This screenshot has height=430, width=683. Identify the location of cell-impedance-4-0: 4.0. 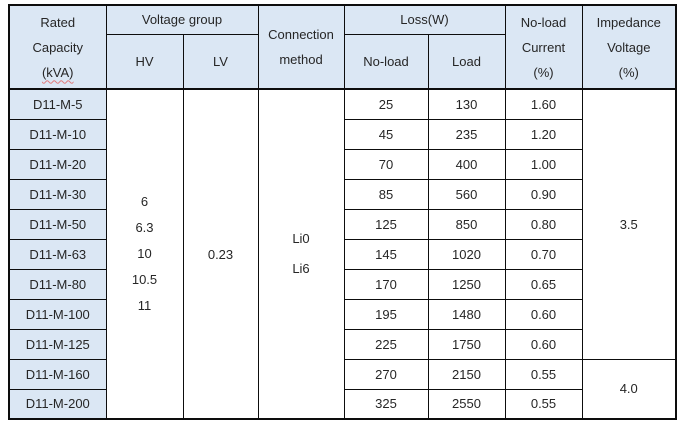
(629, 389).